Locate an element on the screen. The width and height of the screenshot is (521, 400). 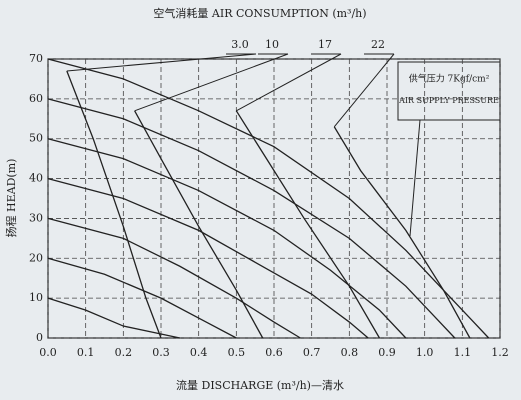
y-tick-label: 60 is located at coordinates (36, 98).